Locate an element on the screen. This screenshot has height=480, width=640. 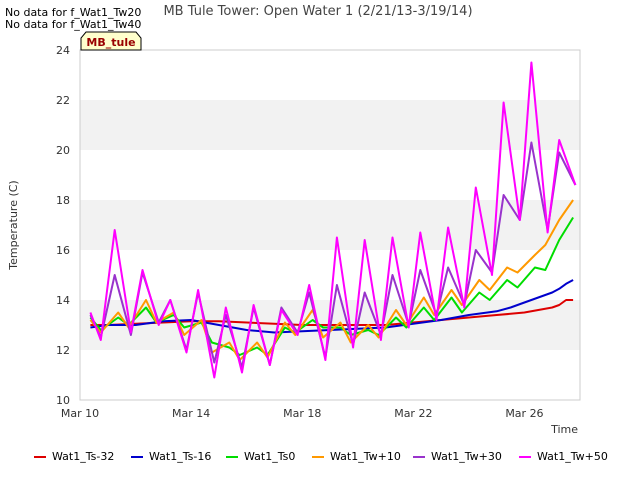
y-tick-label: 20 is located at coordinates (63, 150).